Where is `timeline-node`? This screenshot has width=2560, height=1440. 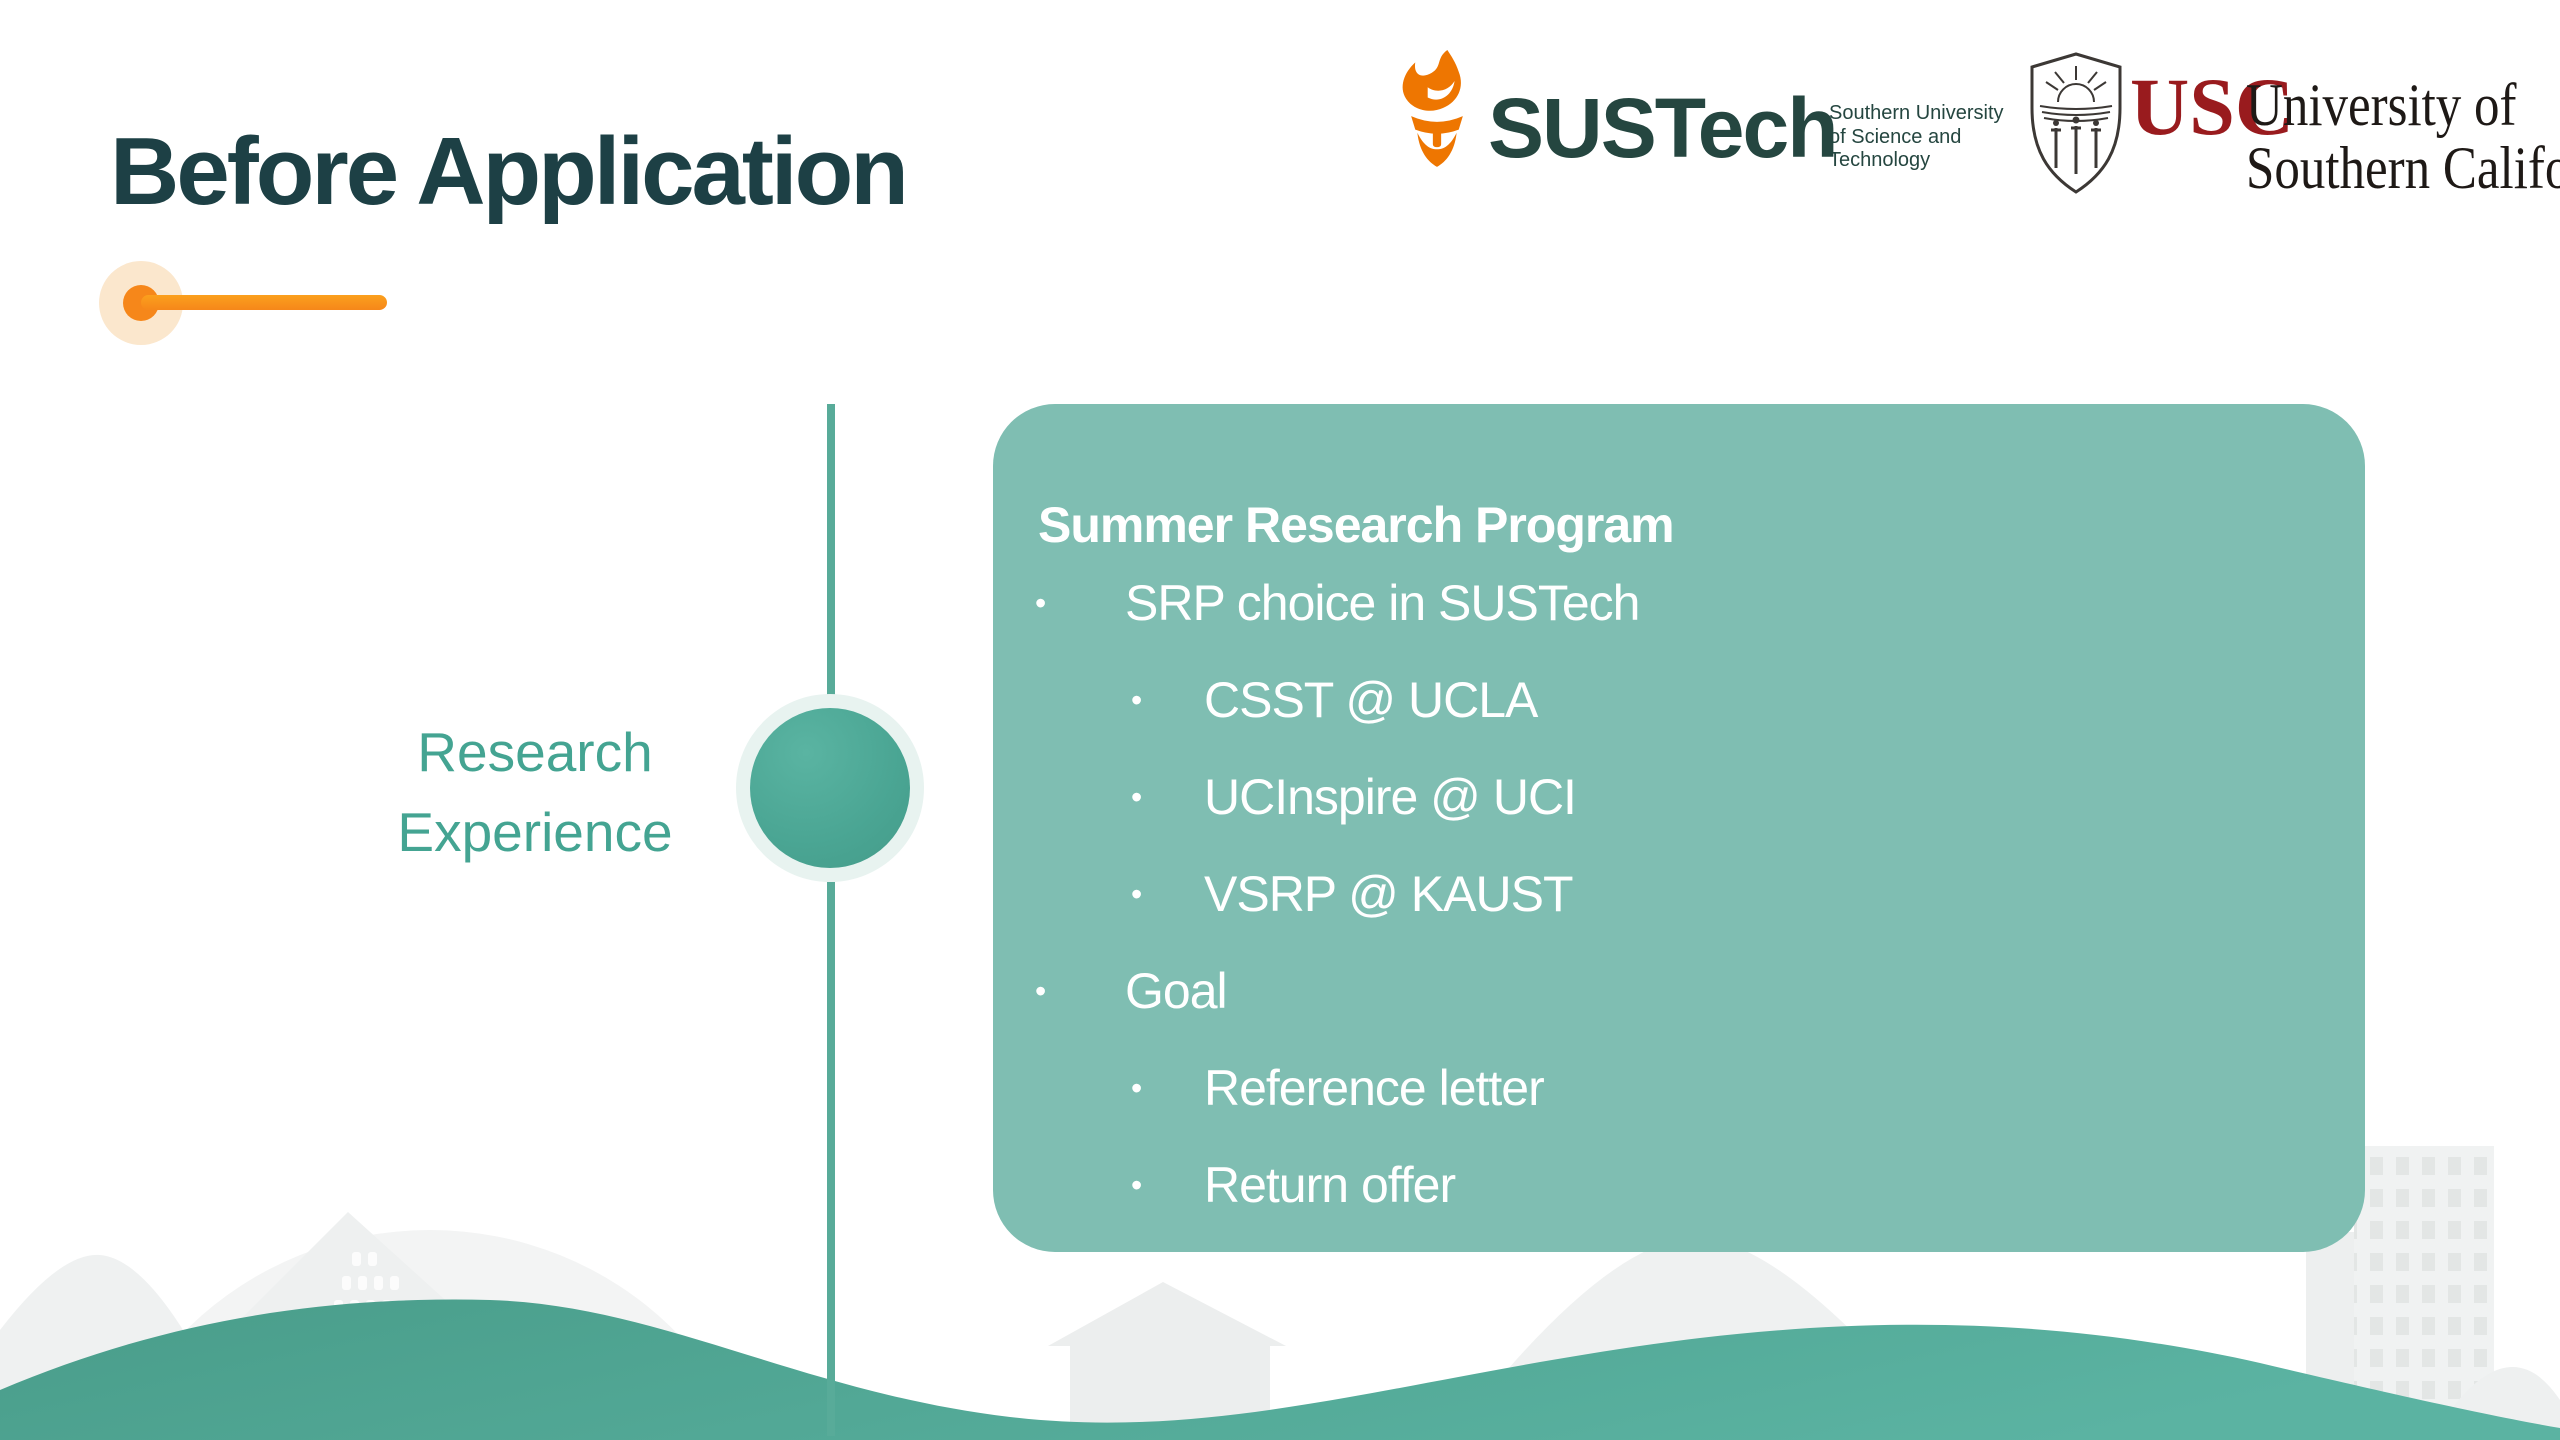 timeline-node is located at coordinates (830, 788).